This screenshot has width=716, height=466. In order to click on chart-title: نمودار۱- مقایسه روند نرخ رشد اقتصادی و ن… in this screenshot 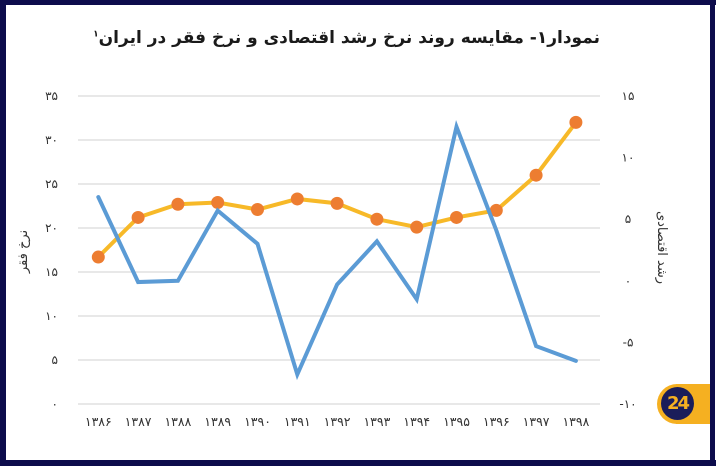, I will do `click(346, 38)`.